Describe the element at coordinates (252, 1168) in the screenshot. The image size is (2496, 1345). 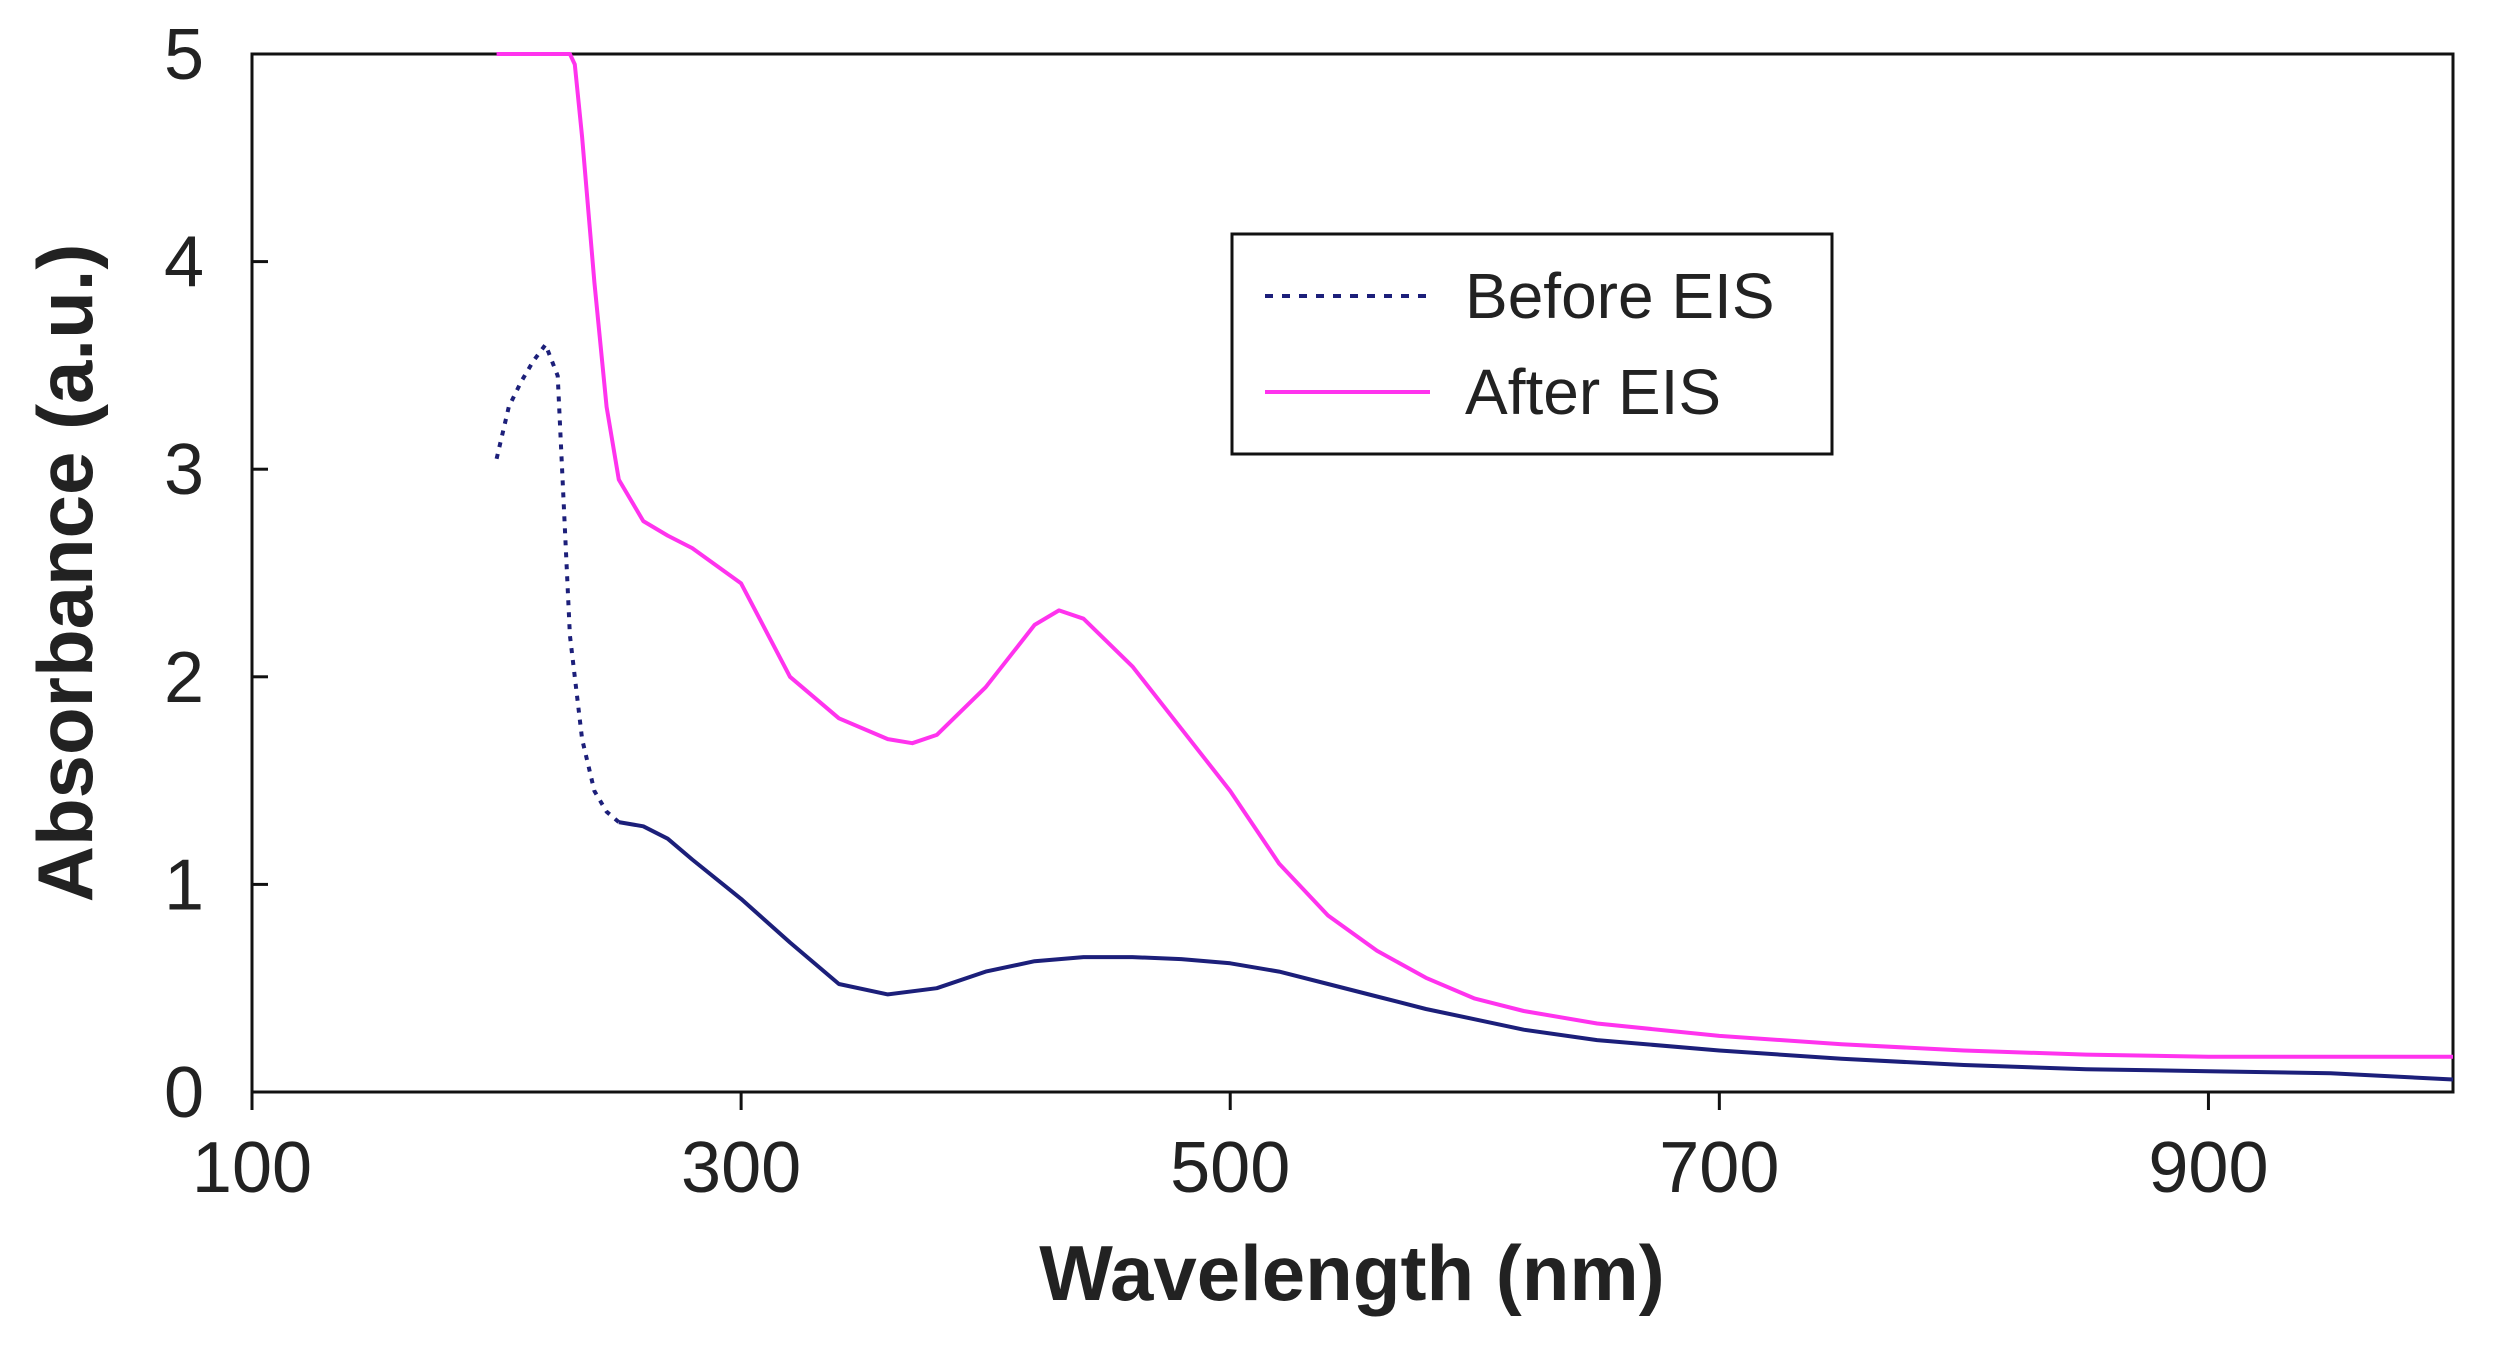
I see `x-tick-label-100: 100` at that location.